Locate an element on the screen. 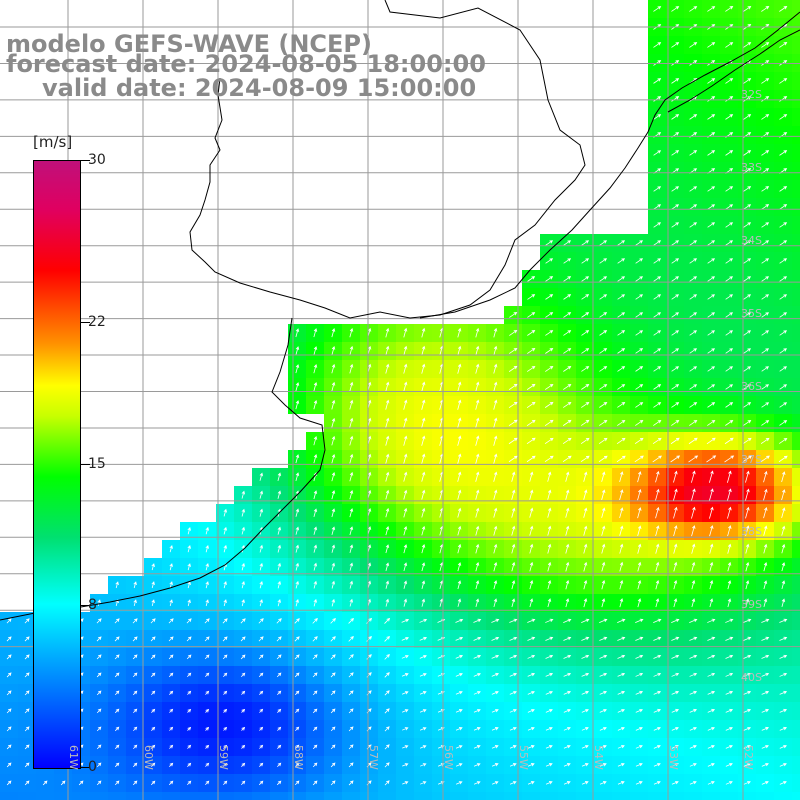 This screenshot has height=800, width=800. longitude-label: 52W is located at coordinates (748, 757).